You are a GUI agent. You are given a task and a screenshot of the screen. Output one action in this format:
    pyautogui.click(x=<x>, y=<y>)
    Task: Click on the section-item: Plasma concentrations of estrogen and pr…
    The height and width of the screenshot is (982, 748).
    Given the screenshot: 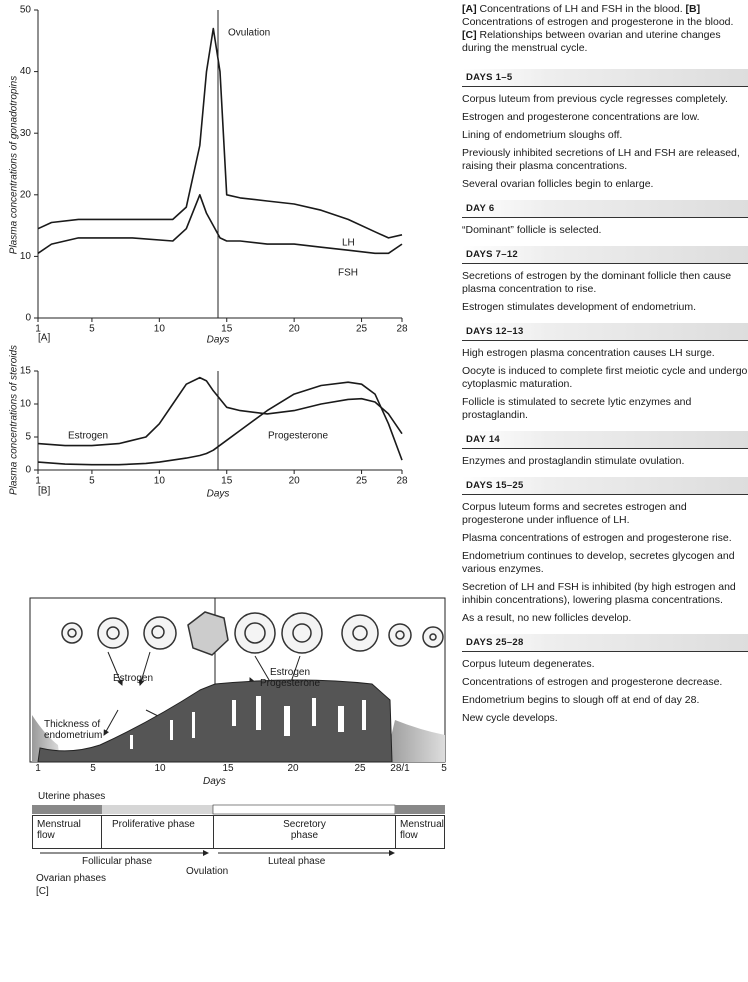 What is the action you would take?
    pyautogui.click(x=597, y=538)
    